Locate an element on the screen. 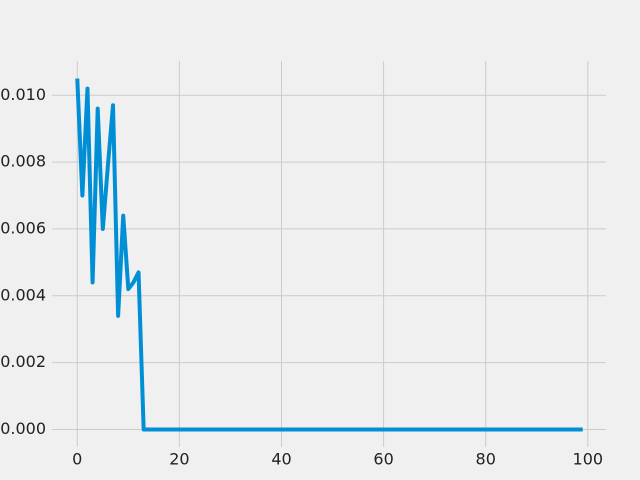  y-tick-label: 0.004 is located at coordinates (23, 294).